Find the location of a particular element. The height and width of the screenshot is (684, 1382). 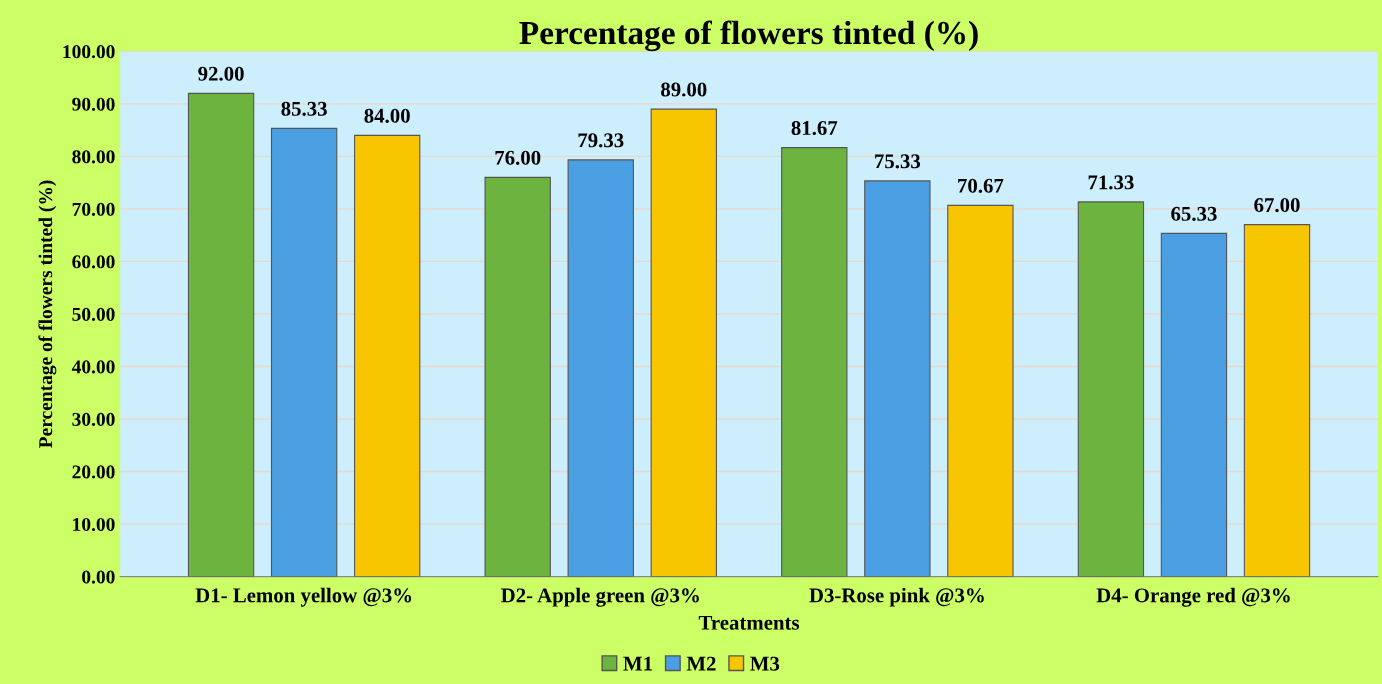

y-tick-label: 30.00 is located at coordinates (93, 419).